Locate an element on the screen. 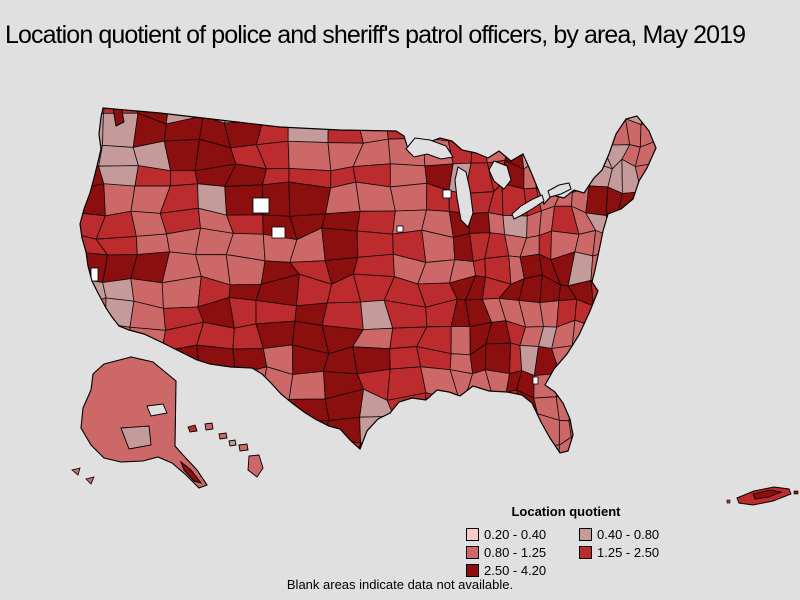 The width and height of the screenshot is (800, 600). puerto-rico-group is located at coordinates (762, 496).